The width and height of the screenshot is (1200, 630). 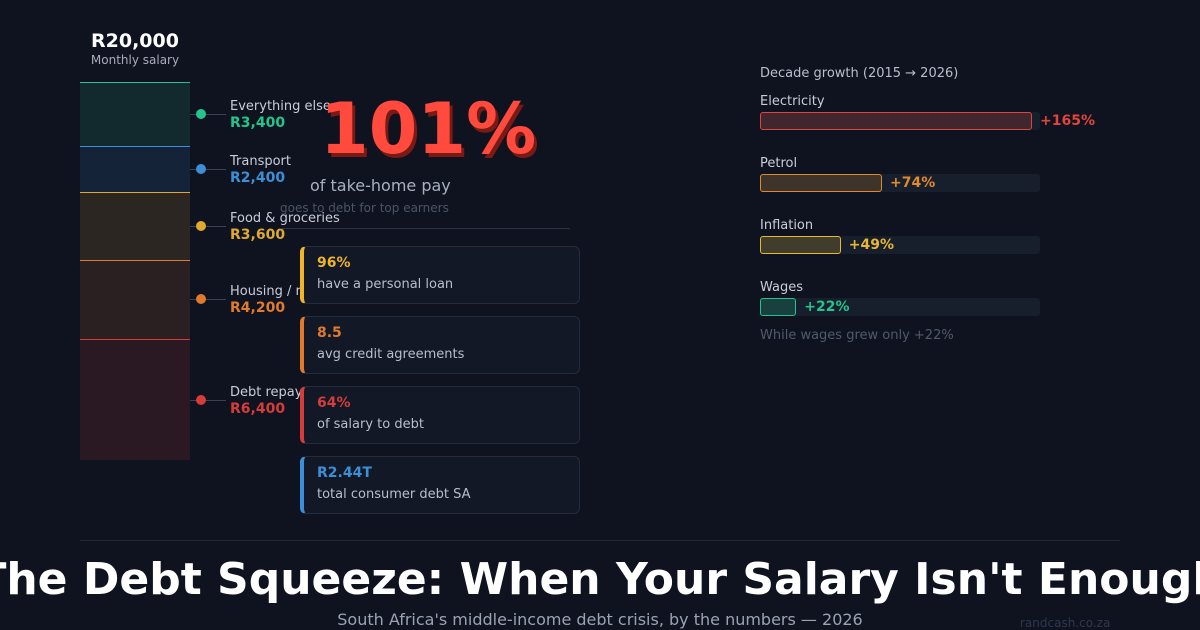 What do you see at coordinates (135, 41) in the screenshot?
I see `salary-total: R20,000` at bounding box center [135, 41].